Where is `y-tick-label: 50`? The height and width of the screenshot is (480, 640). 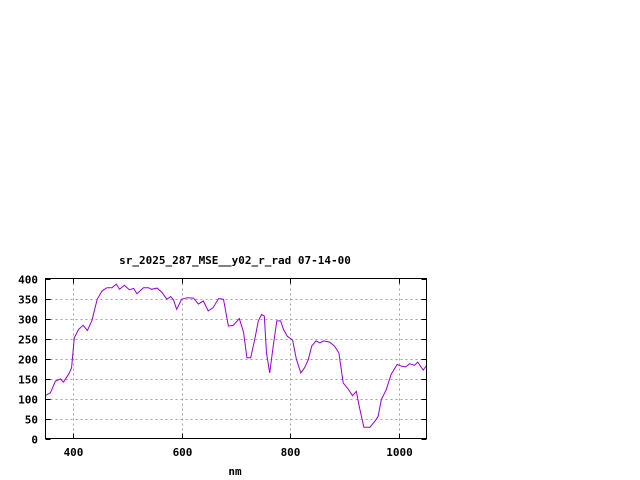
y-tick-label: 50 is located at coordinates (31, 420).